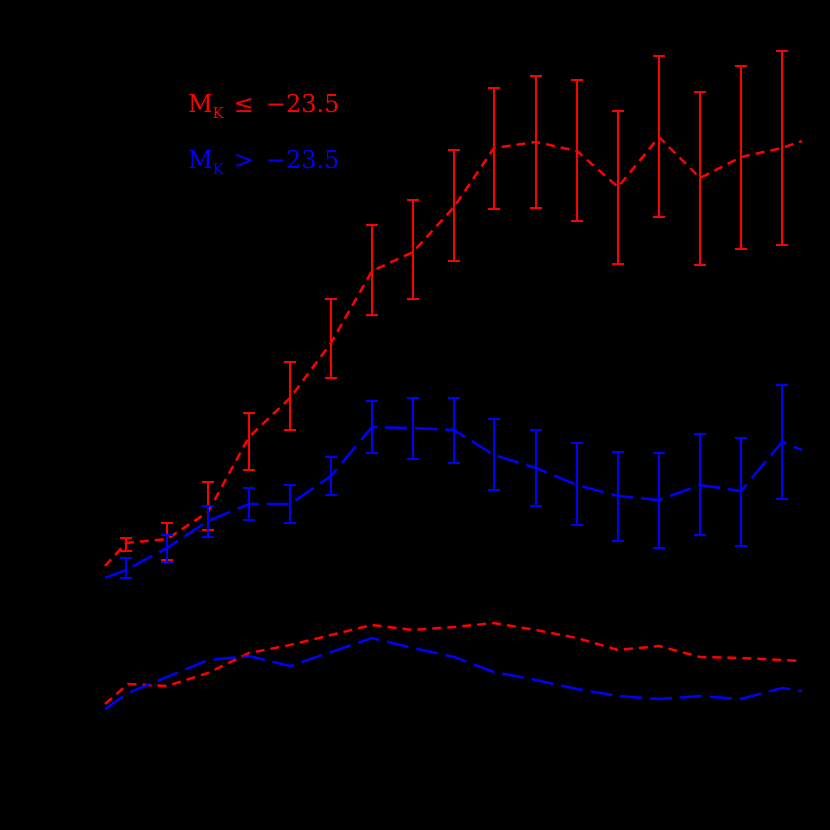 The width and height of the screenshot is (830, 830). I want to click on legend-entry-faint: MK > −23.5, so click(264, 161).